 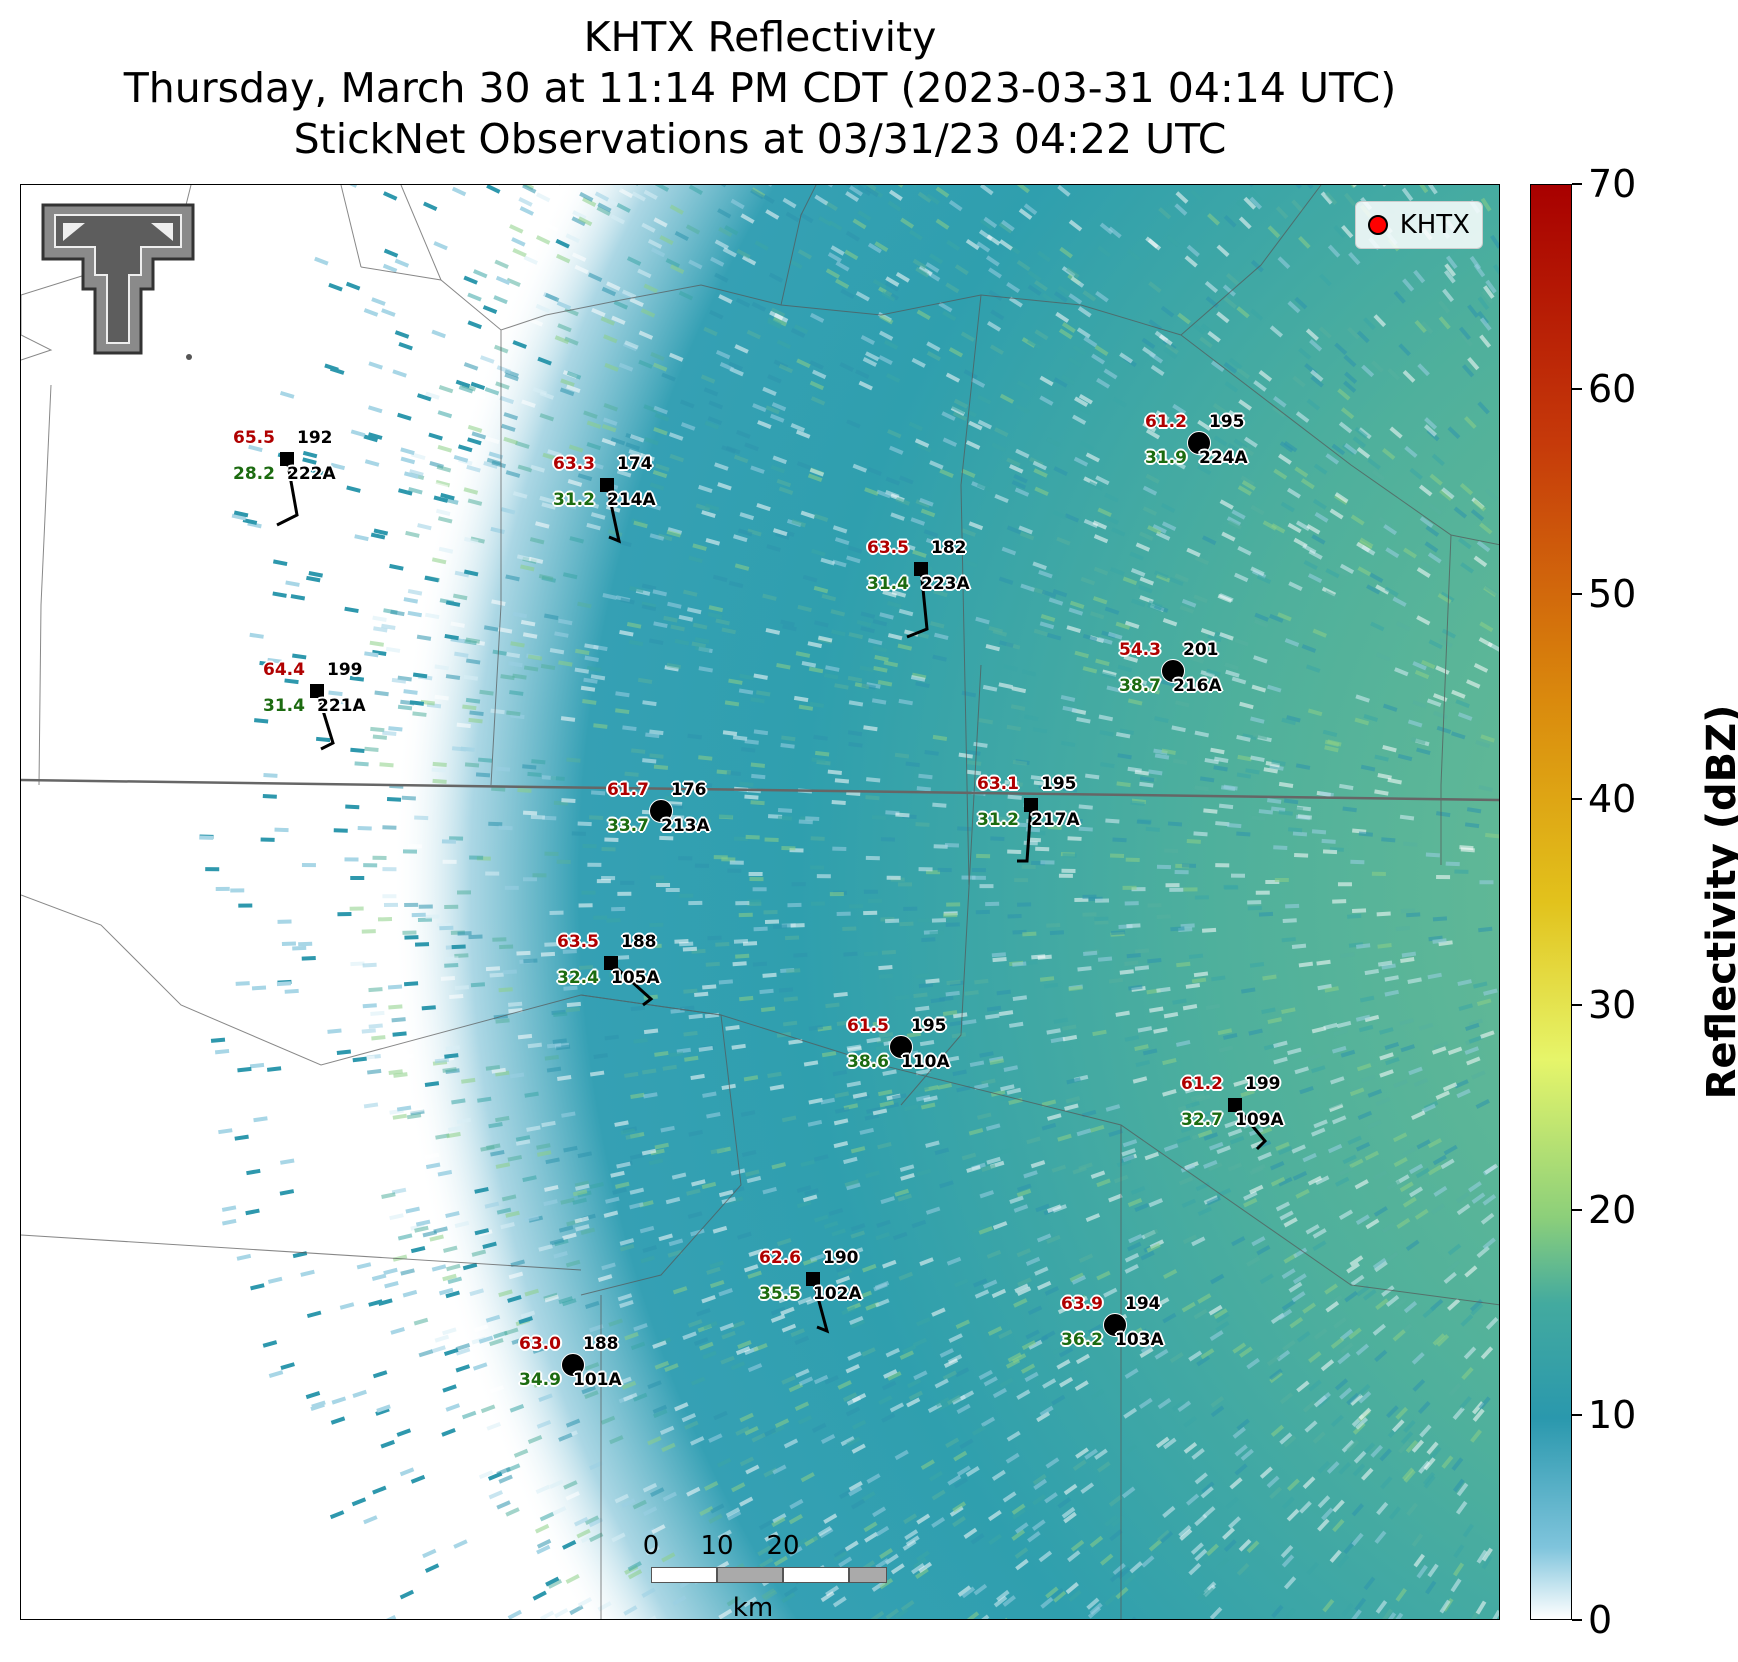 What do you see at coordinates (254, 438) in the screenshot?
I see `station-temperature: 65.5` at bounding box center [254, 438].